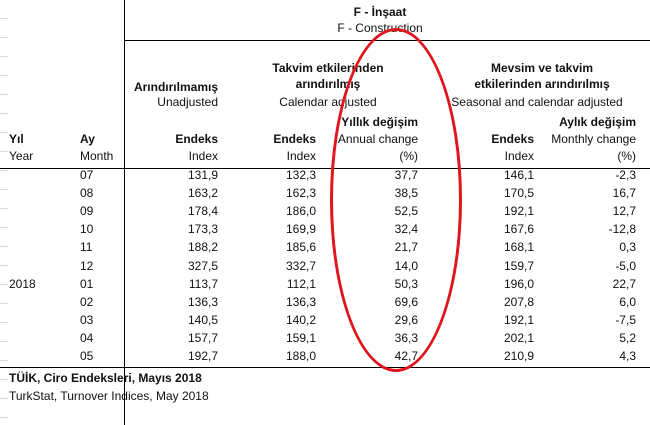 This screenshot has width=650, height=425. Describe the element at coordinates (300, 356) in the screenshot. I see `calendar-index-cell: 188,0` at that location.